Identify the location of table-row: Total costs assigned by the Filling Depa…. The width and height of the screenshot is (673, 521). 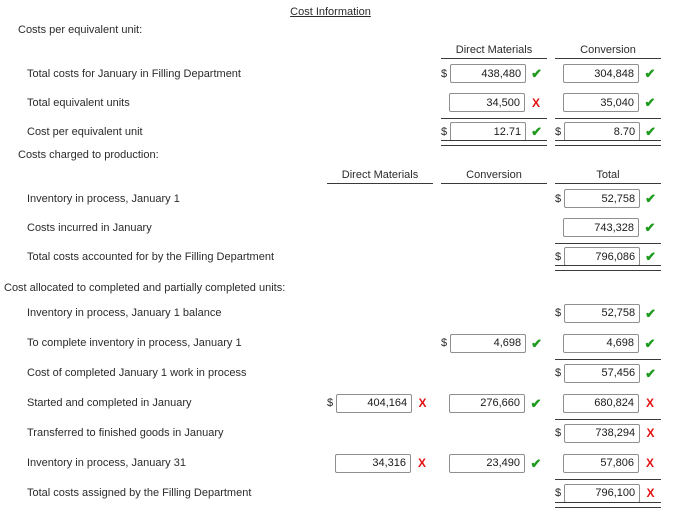
(330, 493).